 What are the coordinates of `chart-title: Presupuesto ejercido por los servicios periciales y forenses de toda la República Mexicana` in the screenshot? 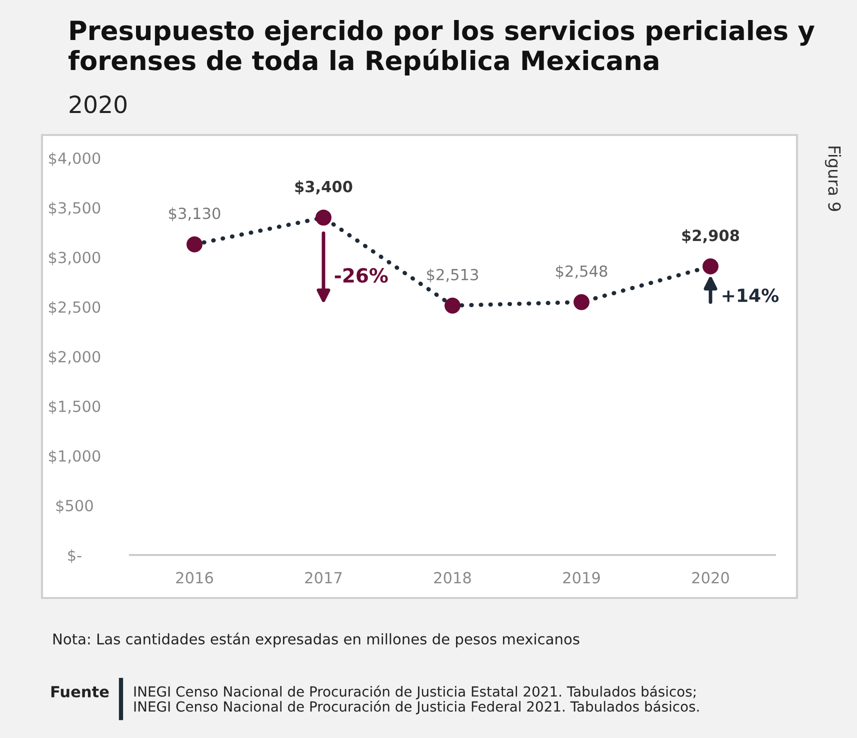 It's located at (441, 48).